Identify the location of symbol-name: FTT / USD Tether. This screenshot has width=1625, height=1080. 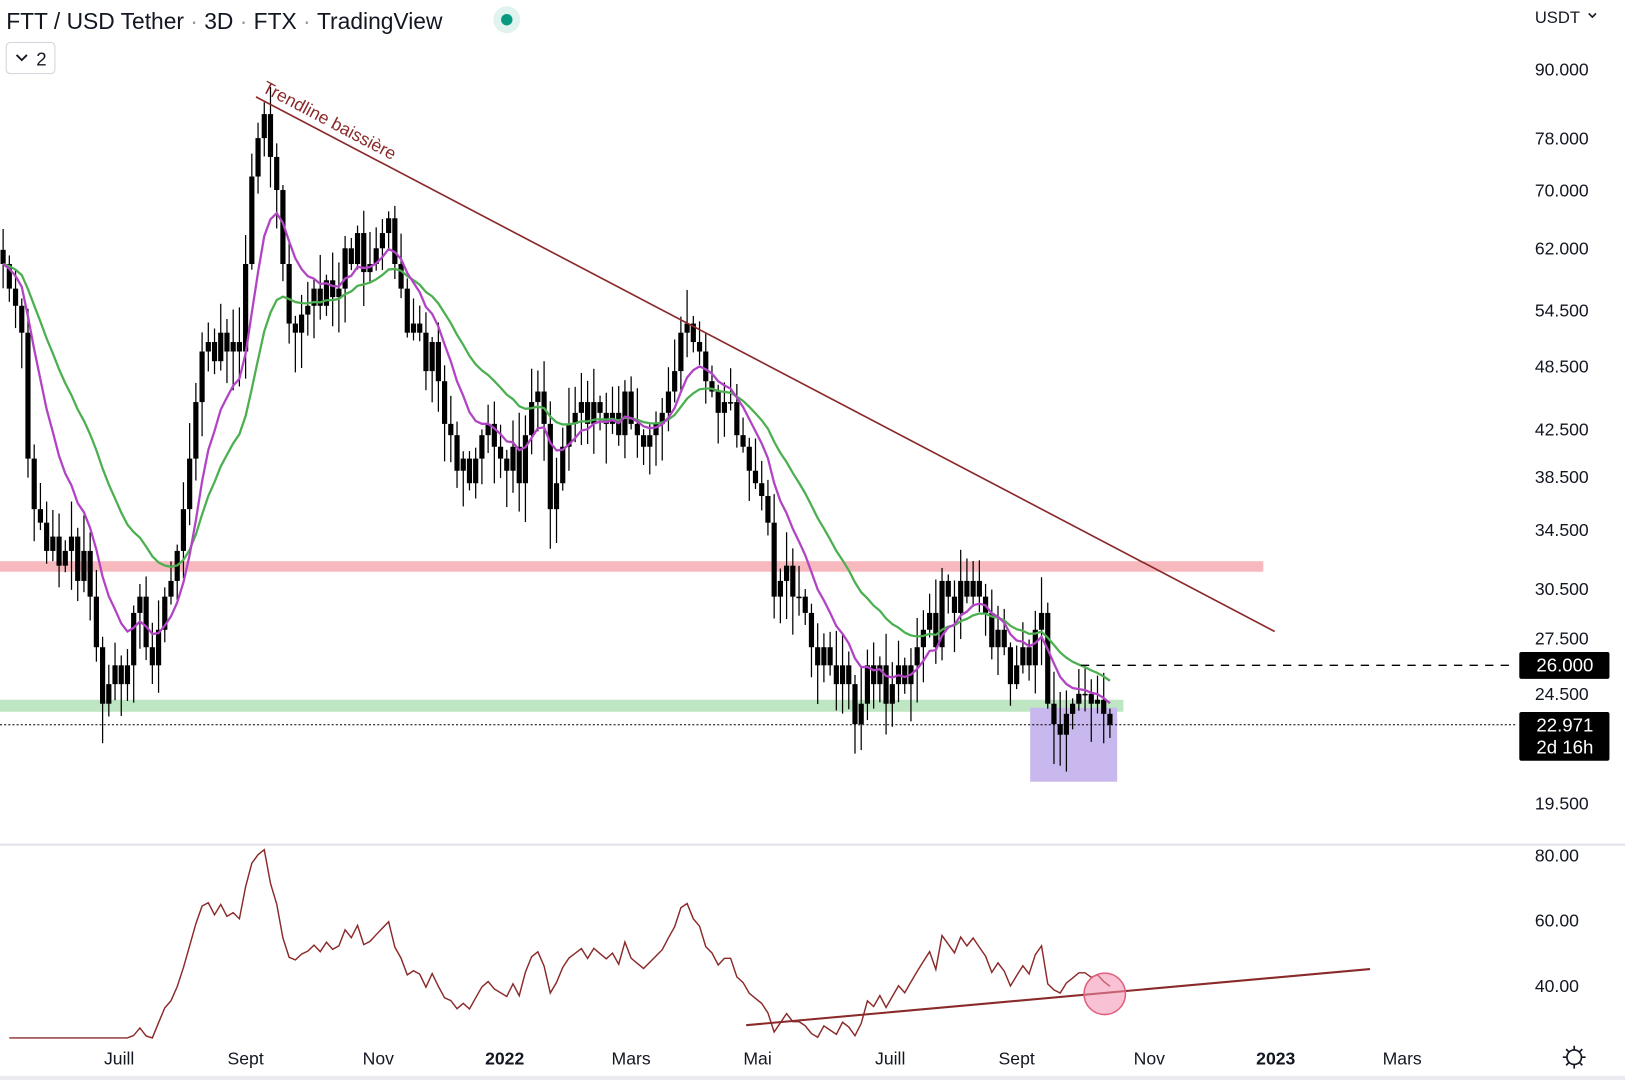
(95, 21).